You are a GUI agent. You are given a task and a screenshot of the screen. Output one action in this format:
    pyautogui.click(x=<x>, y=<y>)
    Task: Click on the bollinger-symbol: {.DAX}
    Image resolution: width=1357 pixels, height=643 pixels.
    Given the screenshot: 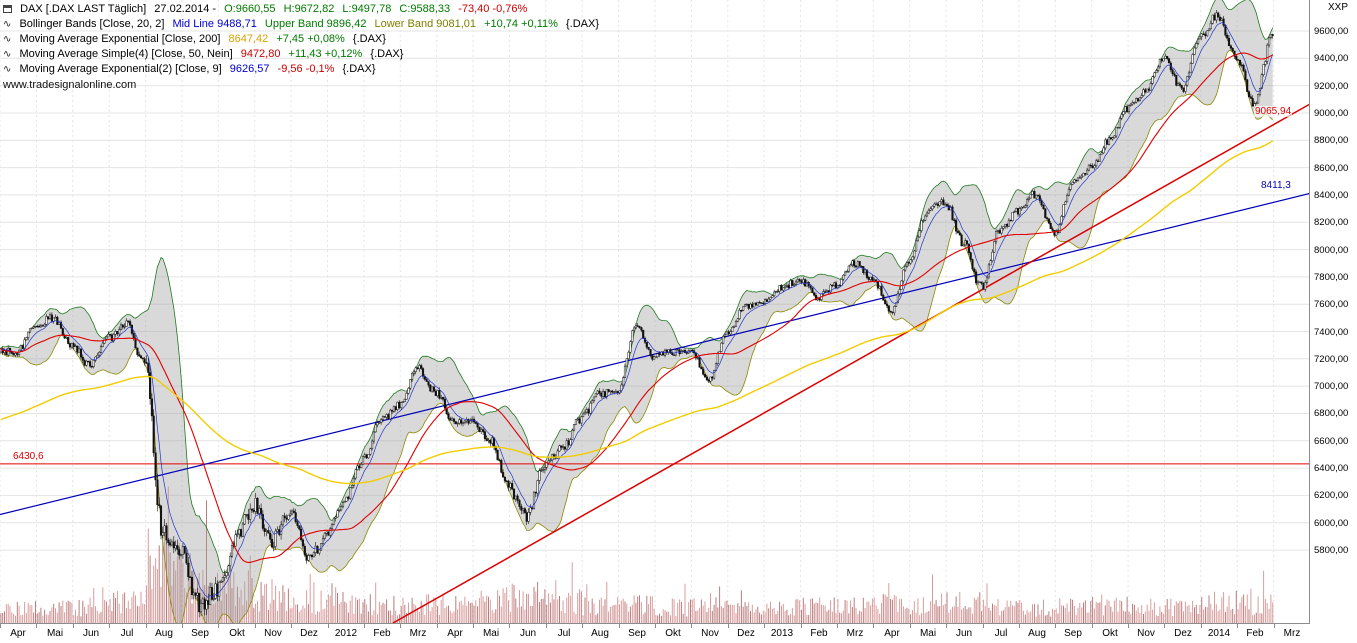 What is the action you would take?
    pyautogui.click(x=582, y=24)
    